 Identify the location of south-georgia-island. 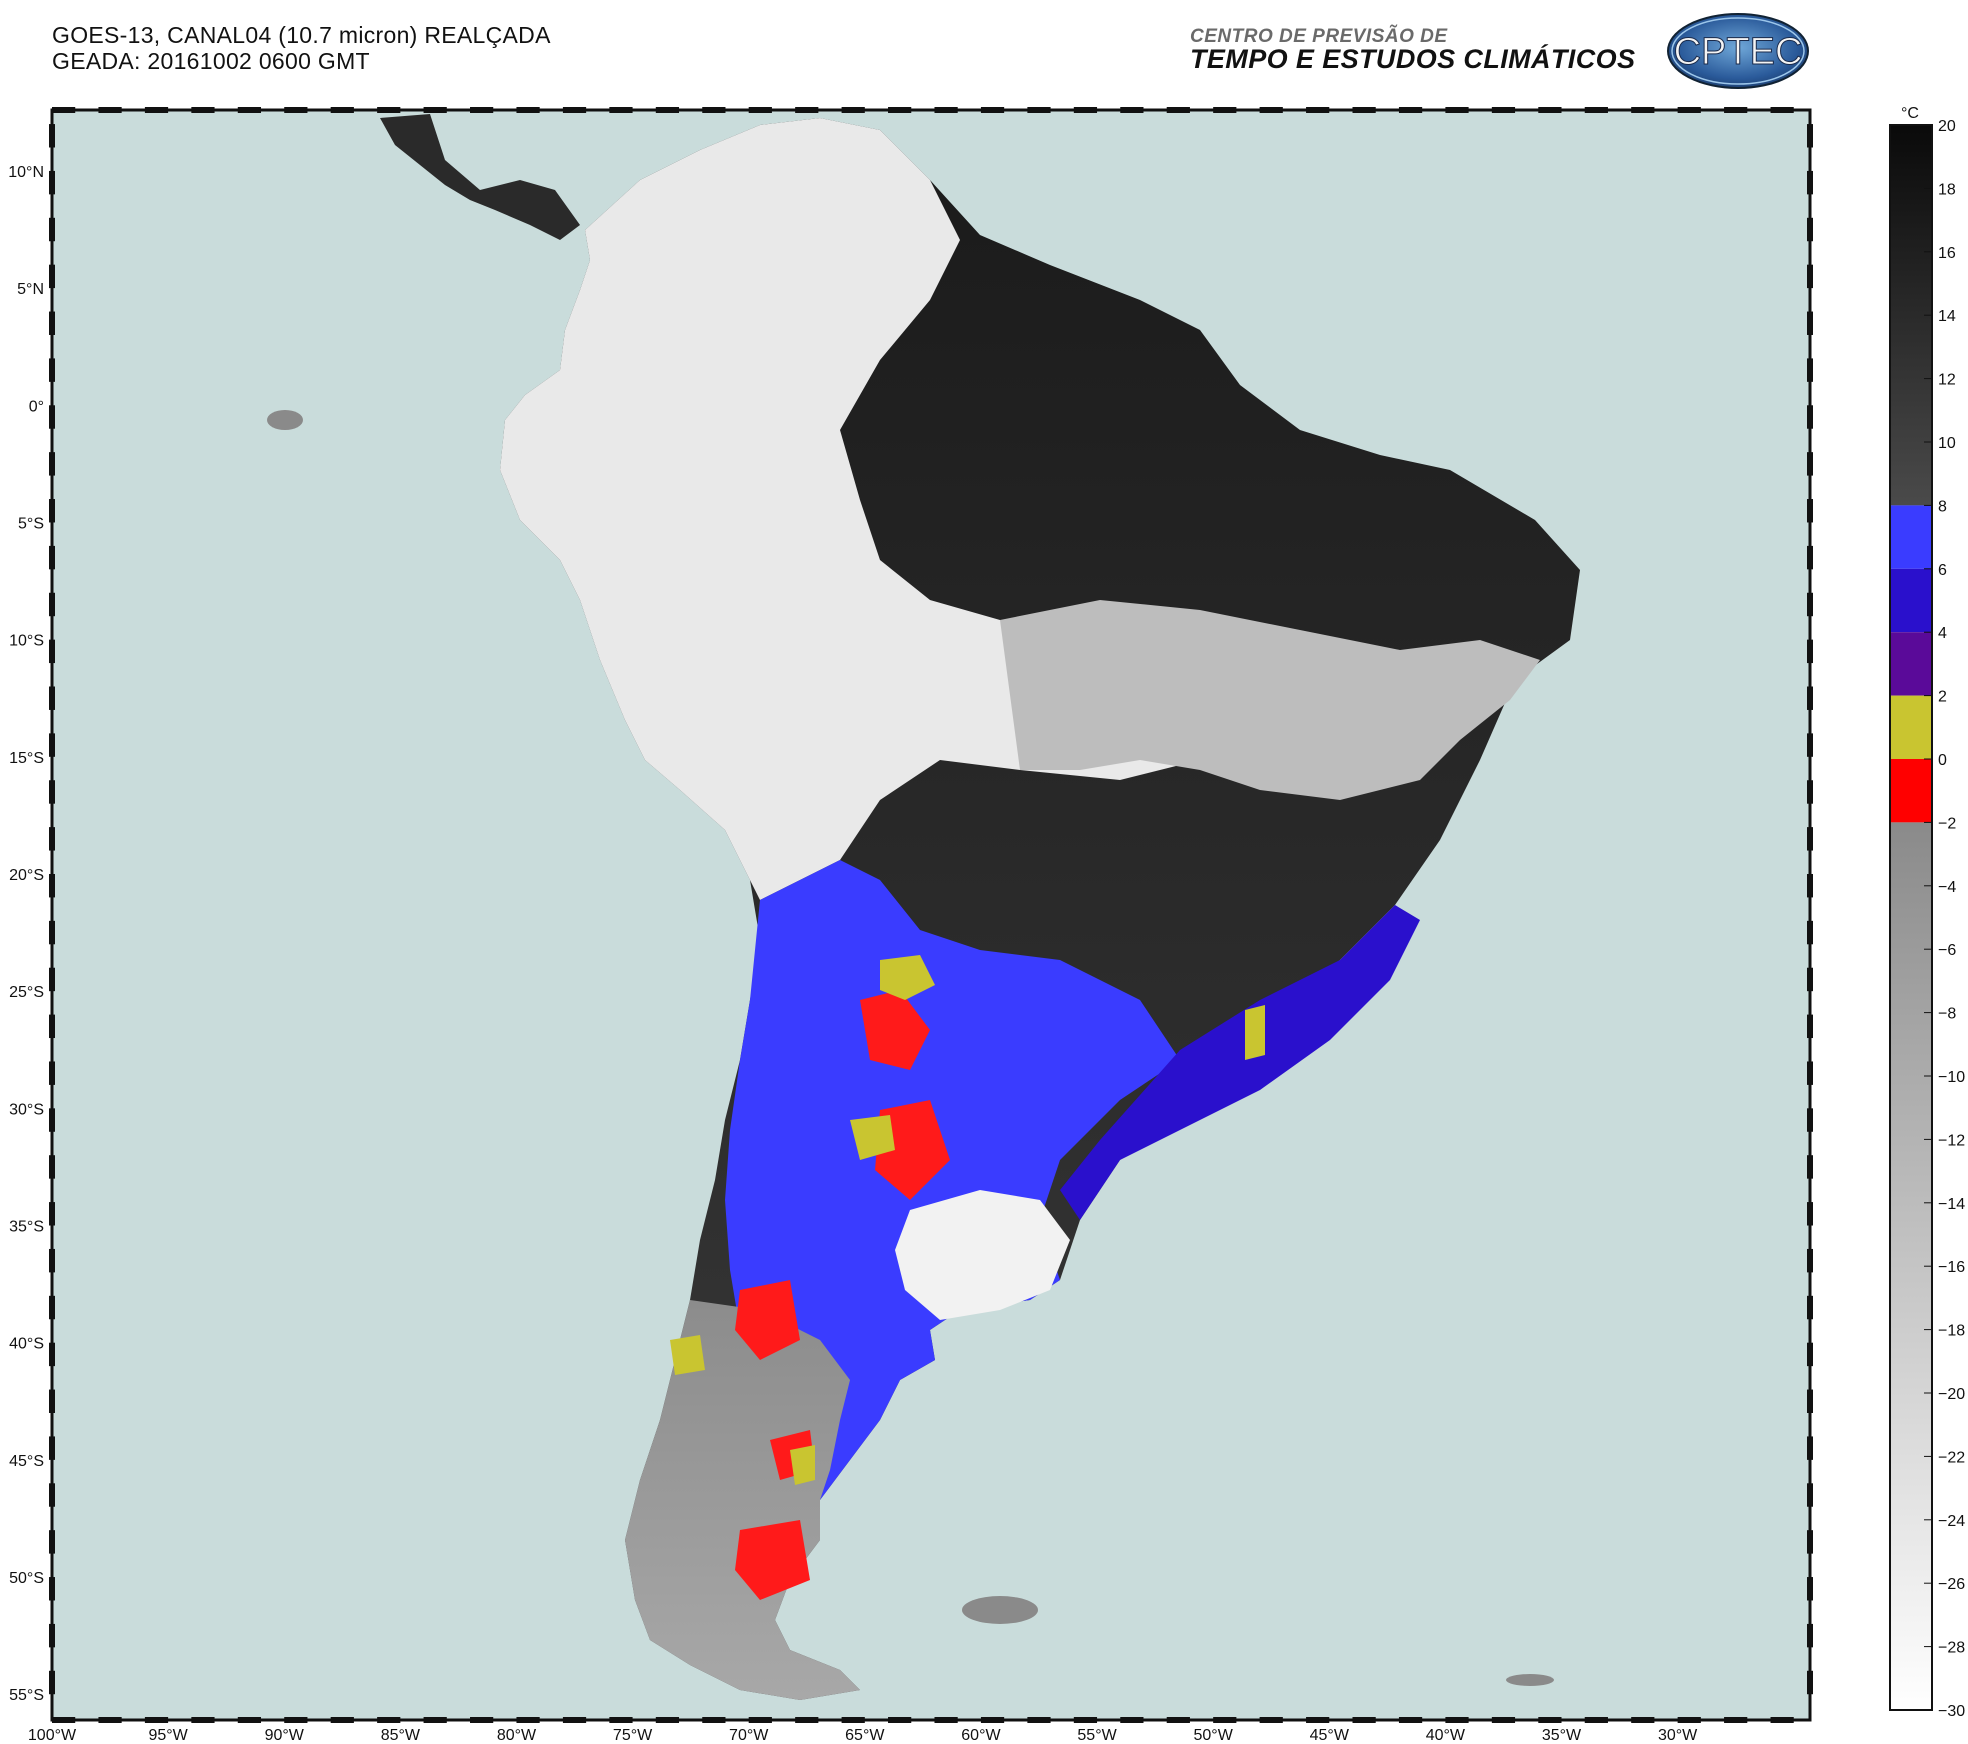
(1530, 1680).